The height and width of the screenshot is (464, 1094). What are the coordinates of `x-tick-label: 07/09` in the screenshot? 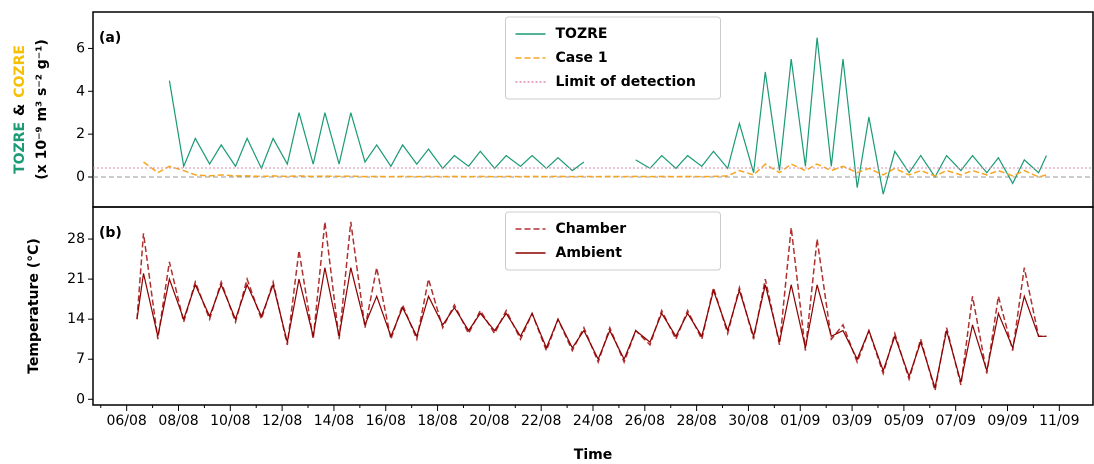 It's located at (956, 421).